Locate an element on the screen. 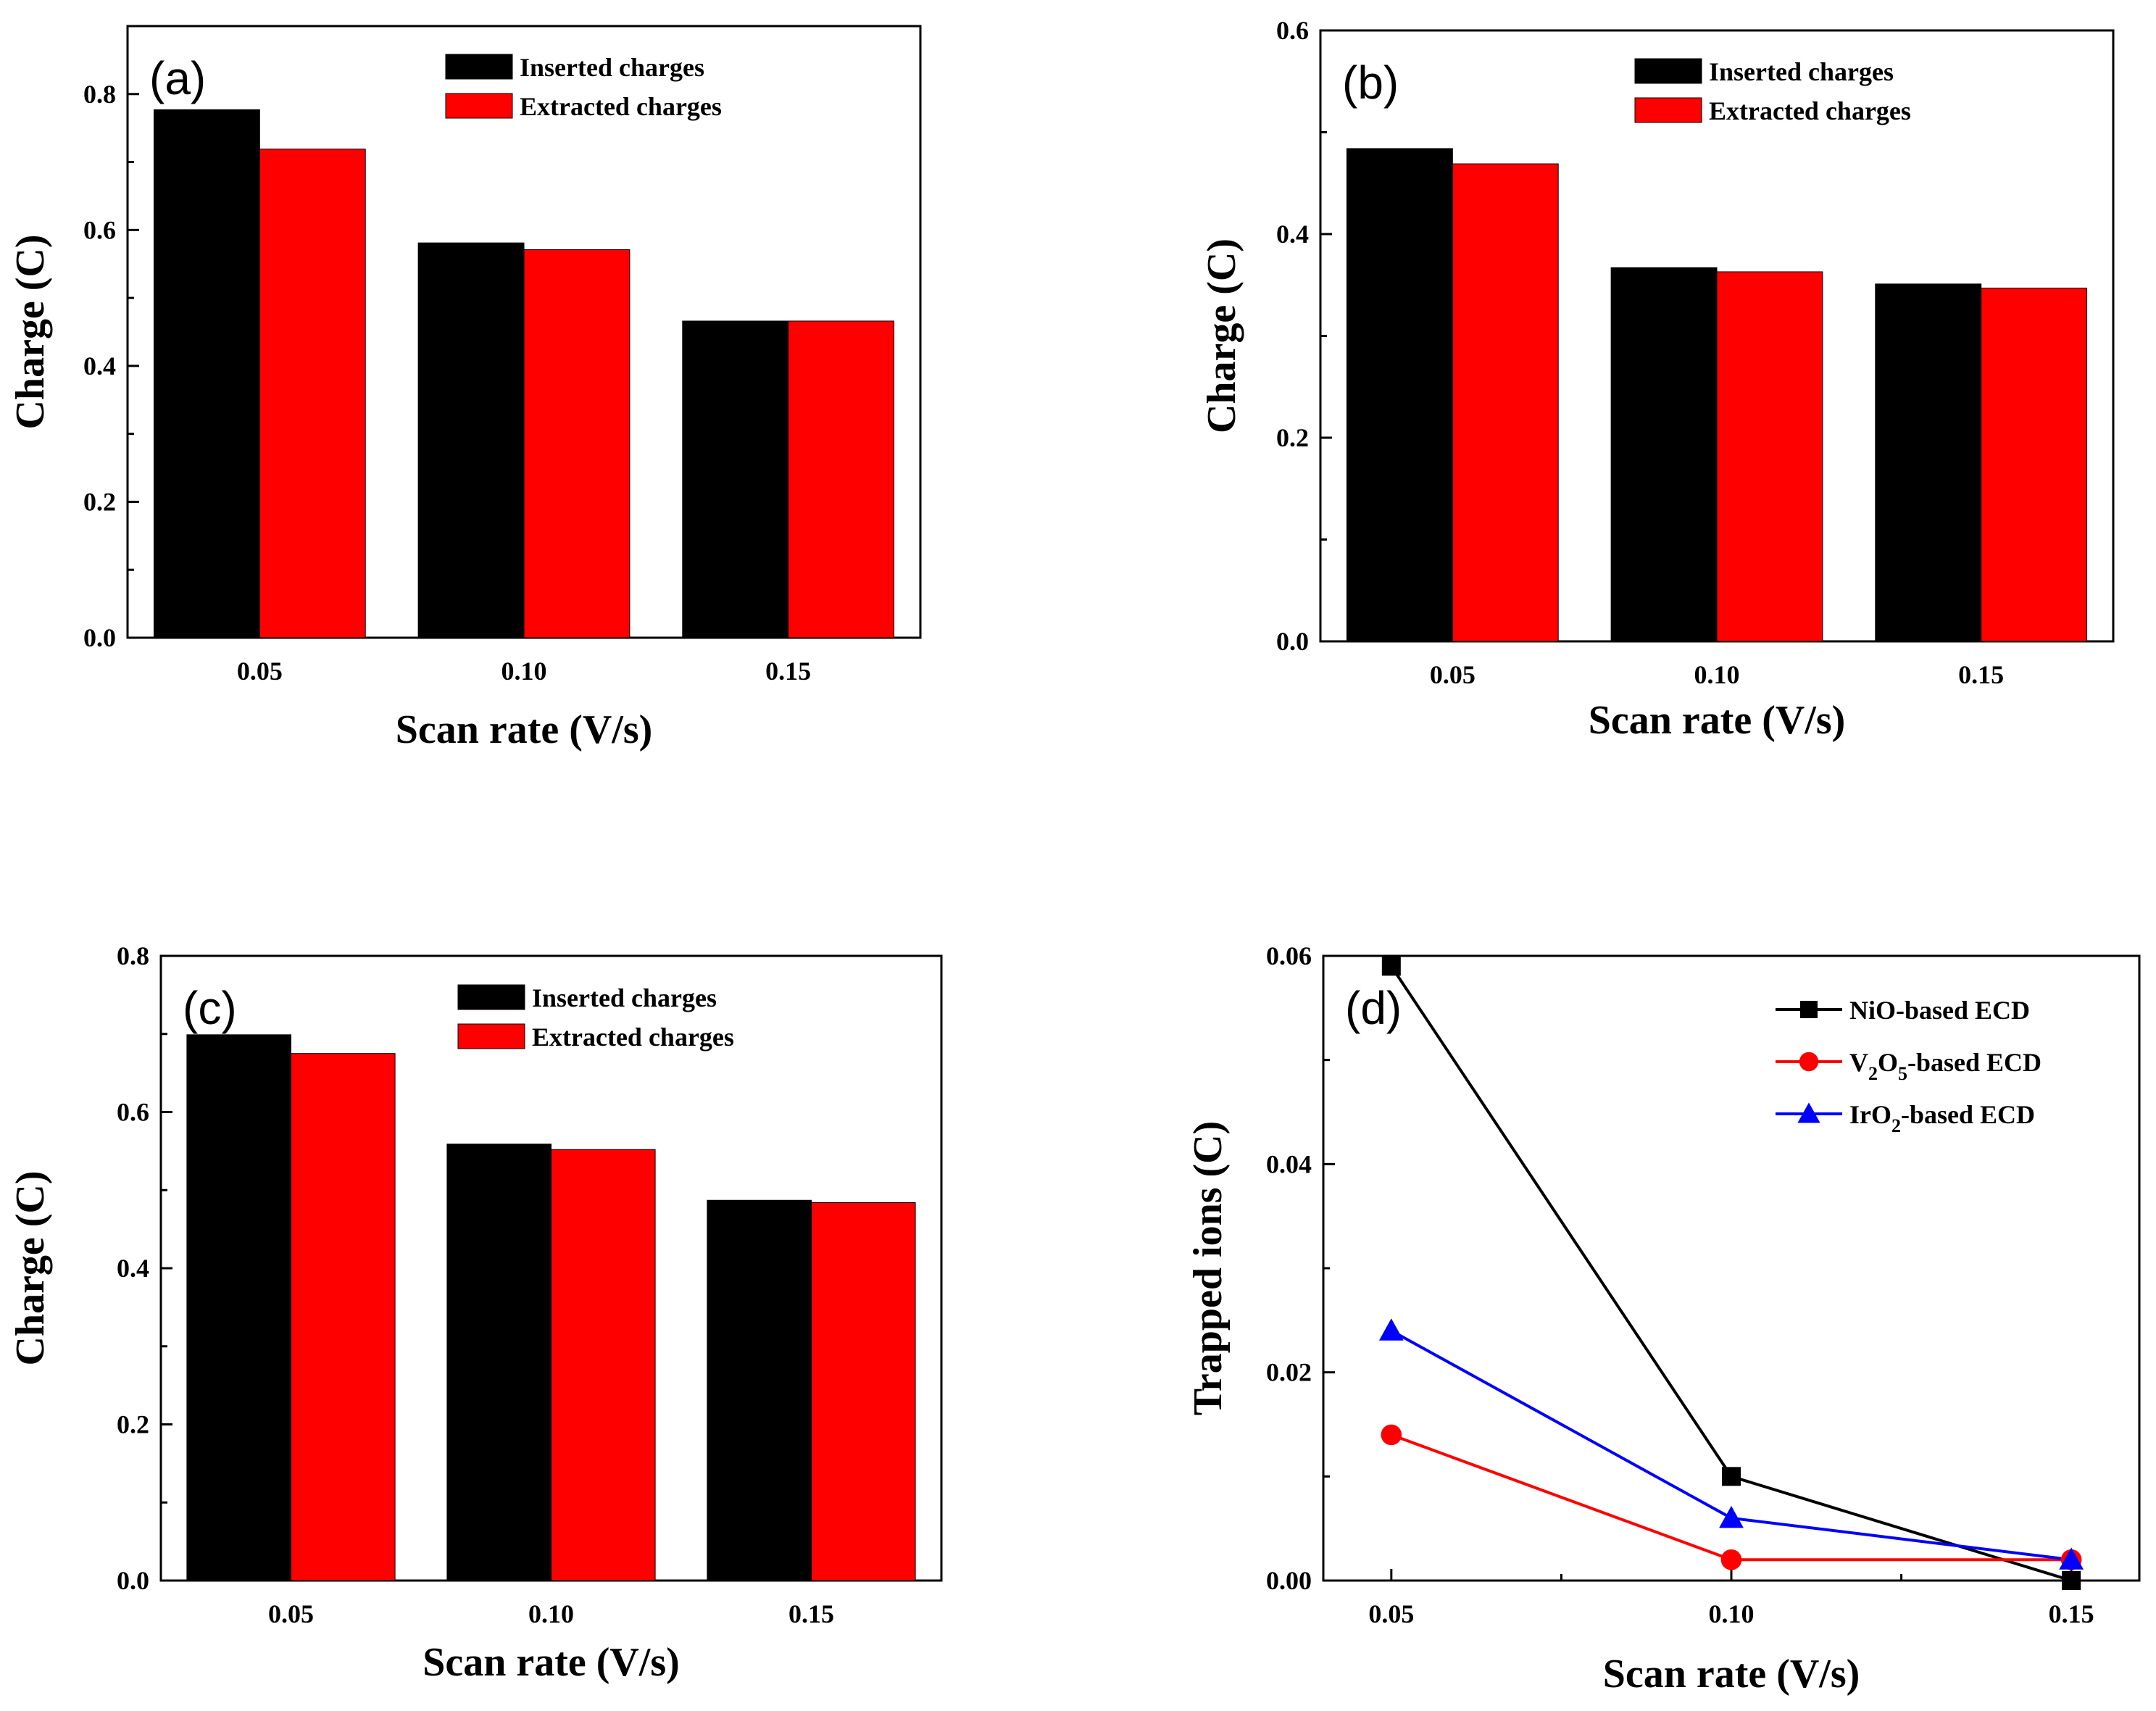 This screenshot has height=1711, width=2156. legend-label: V2O5-based ECD is located at coordinates (1945, 1066).